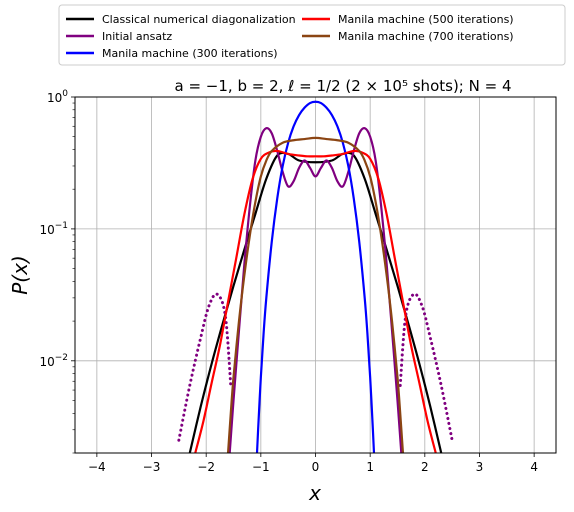  Describe the element at coordinates (53, 361) in the screenshot. I see `y-tick-label: 10⁻²` at that location.